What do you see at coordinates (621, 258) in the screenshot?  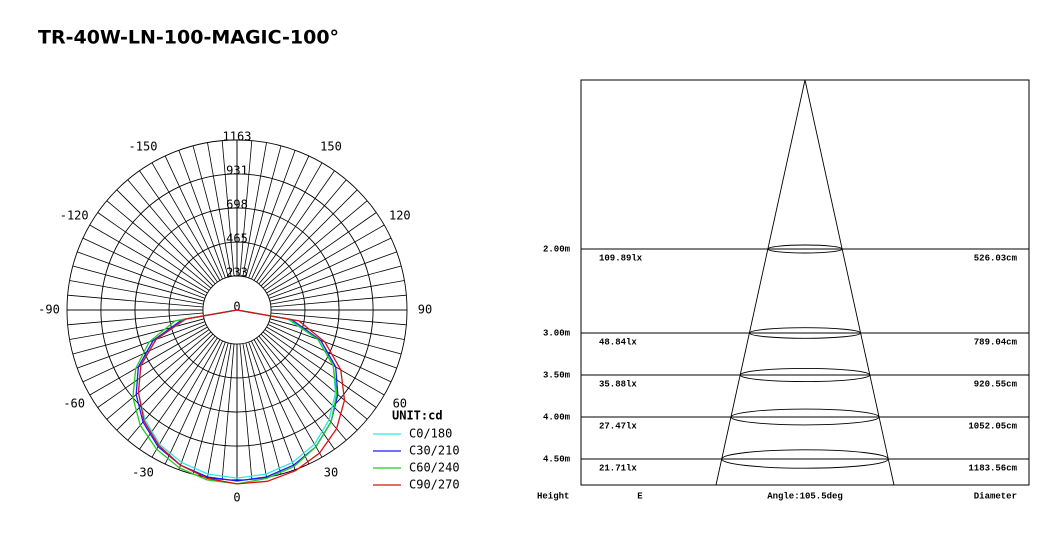 I see `lux-label: 109.89lx` at bounding box center [621, 258].